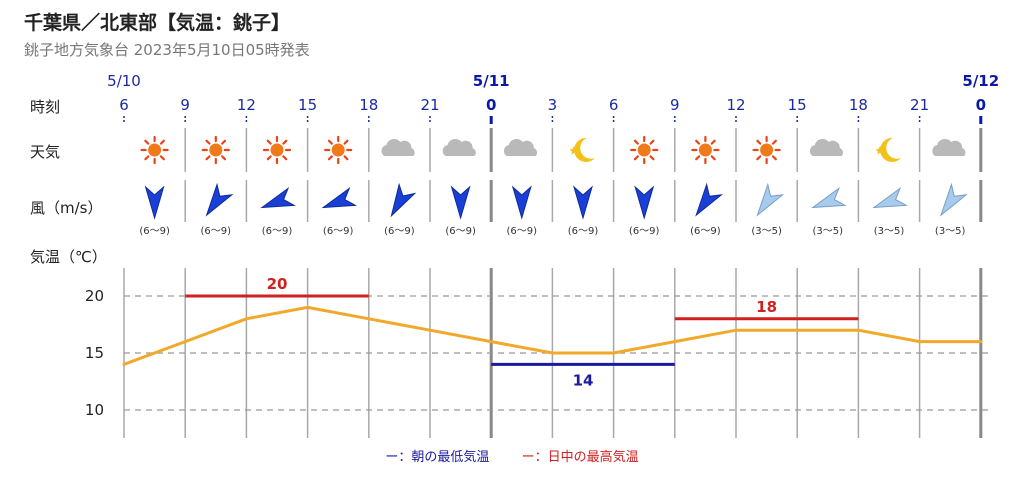  I want to click on wind-row-label: 風（m/s）, so click(66, 208).